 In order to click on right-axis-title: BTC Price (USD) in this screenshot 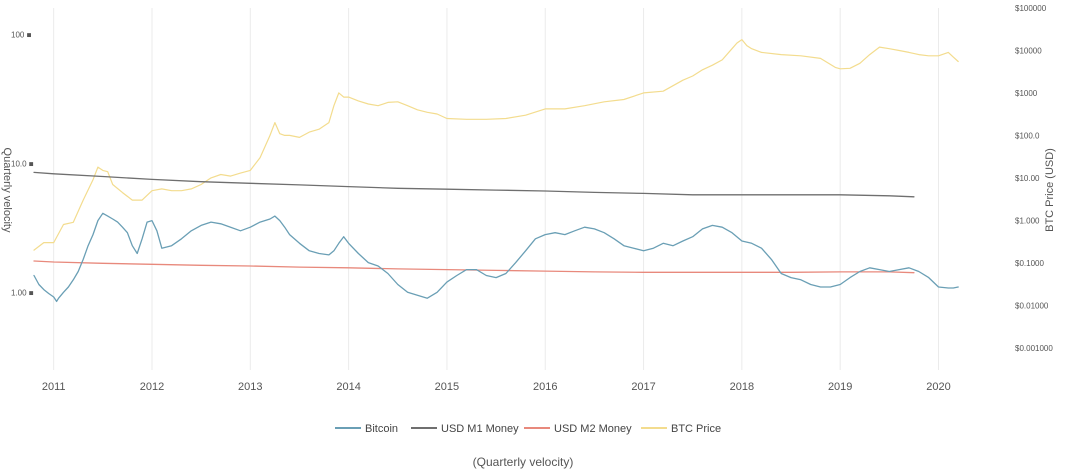, I will do `click(1050, 190)`.